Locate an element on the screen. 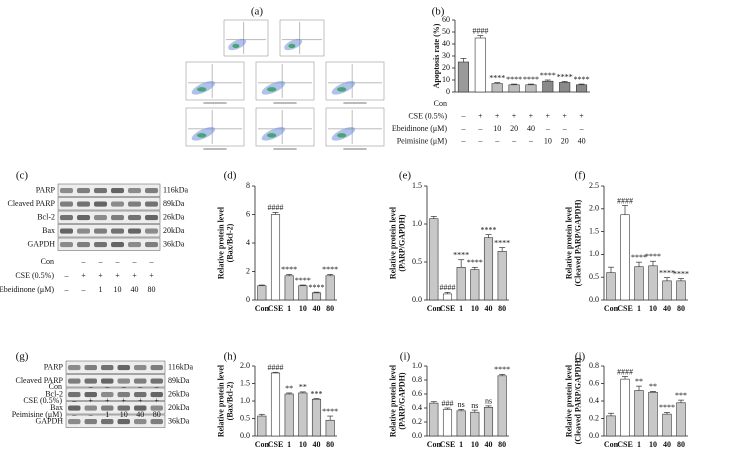 The width and height of the screenshot is (739, 451). significance: ns is located at coordinates (474, 405).